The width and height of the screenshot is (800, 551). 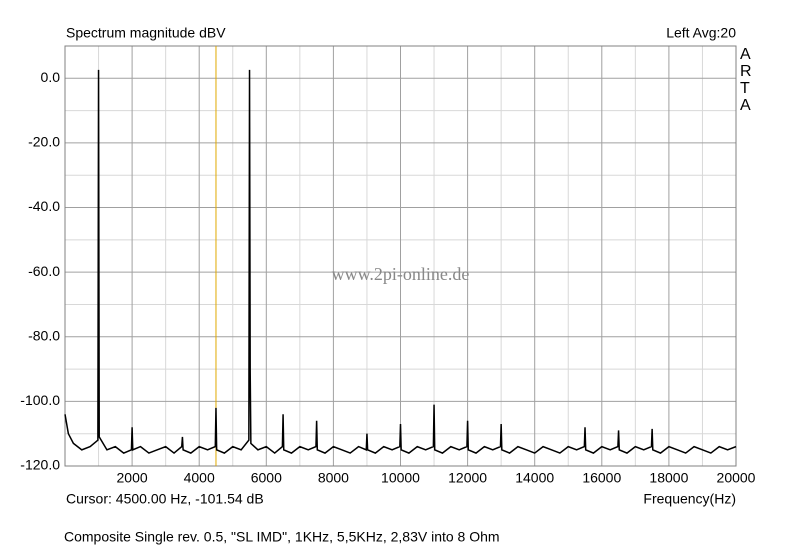 I want to click on cursor-label: Cursor: 4500.00 Hz, -101.54 dB, so click(x=165, y=499).